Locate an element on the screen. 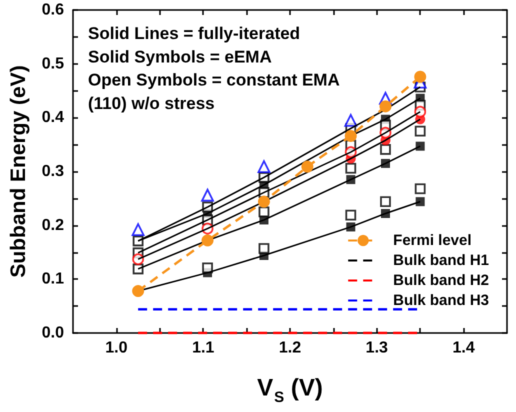 This screenshot has width=516, height=412. y-tick-label: 0.2 is located at coordinates (53, 225).